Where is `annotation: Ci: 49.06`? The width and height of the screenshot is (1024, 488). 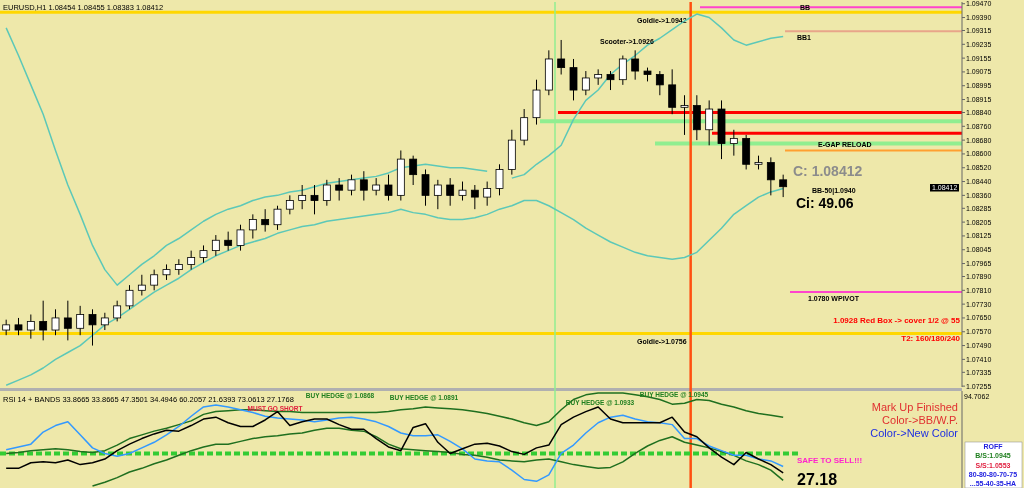 annotation: Ci: 49.06 is located at coordinates (825, 203).